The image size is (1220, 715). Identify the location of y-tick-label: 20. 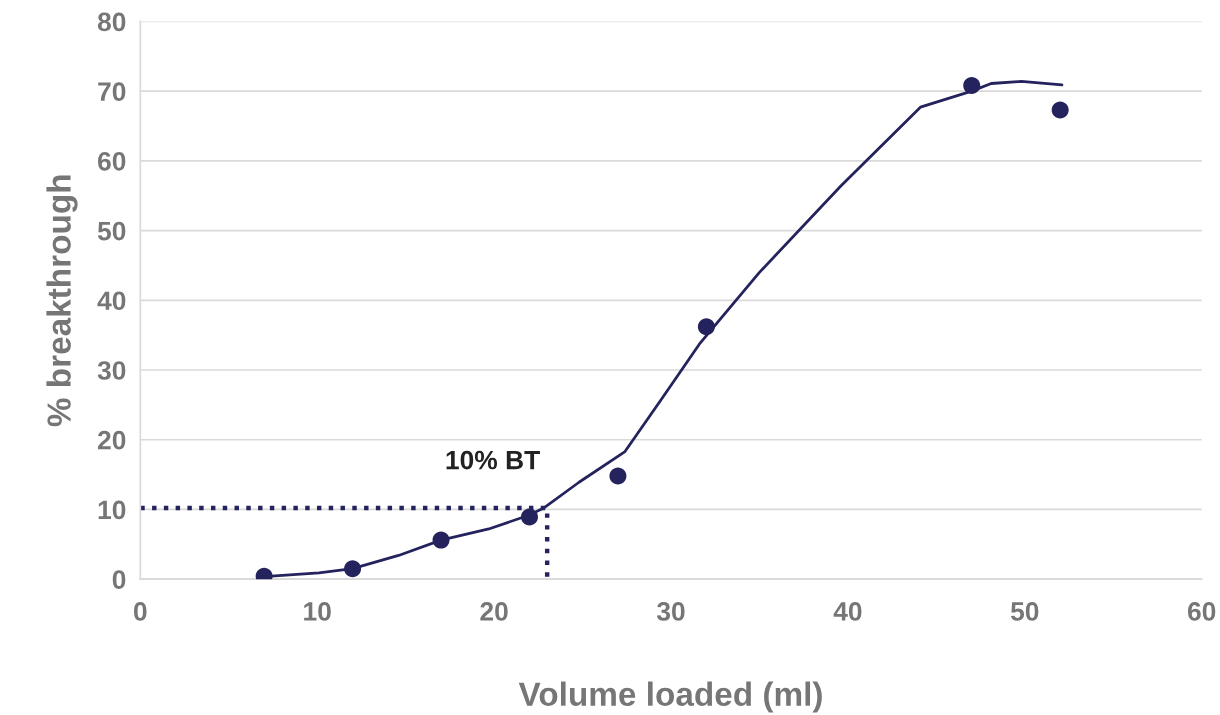
(111, 440).